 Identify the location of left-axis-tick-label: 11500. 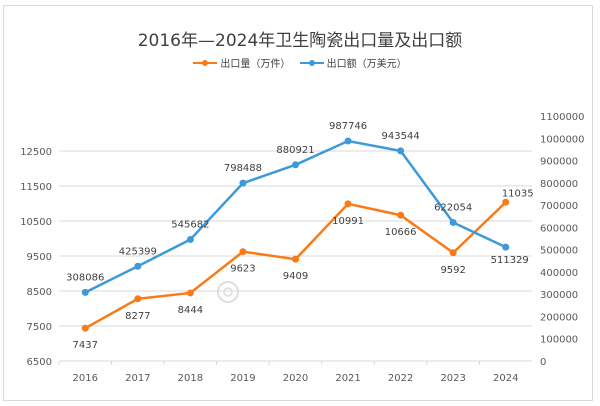
(36, 187).